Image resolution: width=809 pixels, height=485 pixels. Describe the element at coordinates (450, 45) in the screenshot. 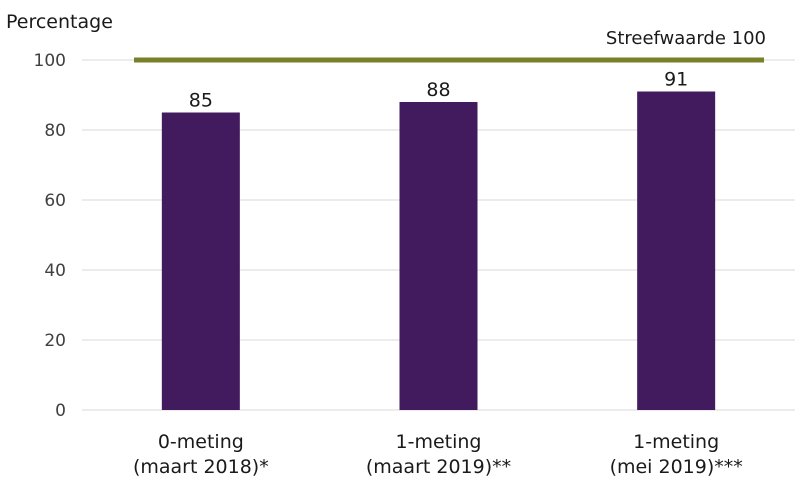

I see `target-line-group: Streefwaarde 100` at that location.